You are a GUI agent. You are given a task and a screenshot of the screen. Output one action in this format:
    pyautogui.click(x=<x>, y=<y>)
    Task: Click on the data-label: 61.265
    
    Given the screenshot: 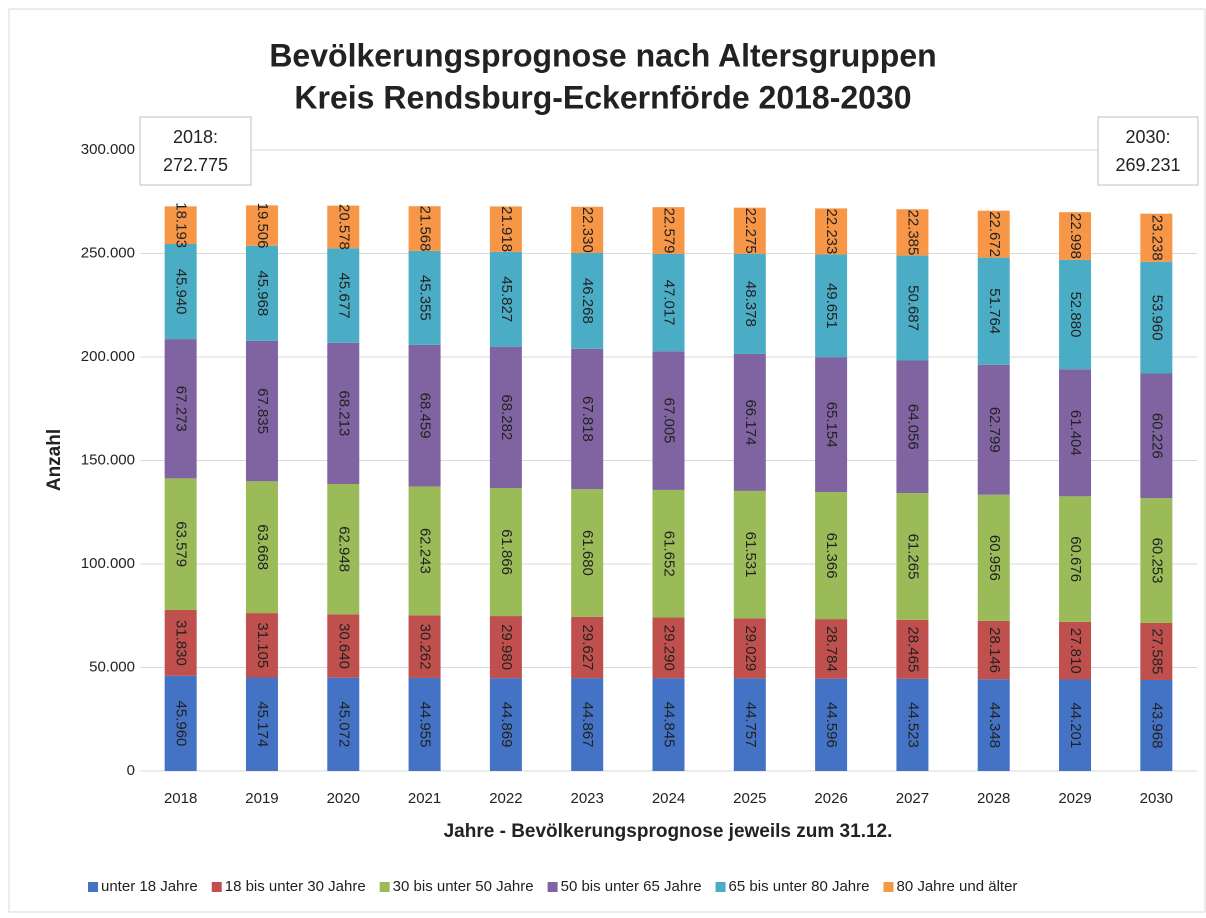 What is the action you would take?
    pyautogui.click(x=912, y=557)
    